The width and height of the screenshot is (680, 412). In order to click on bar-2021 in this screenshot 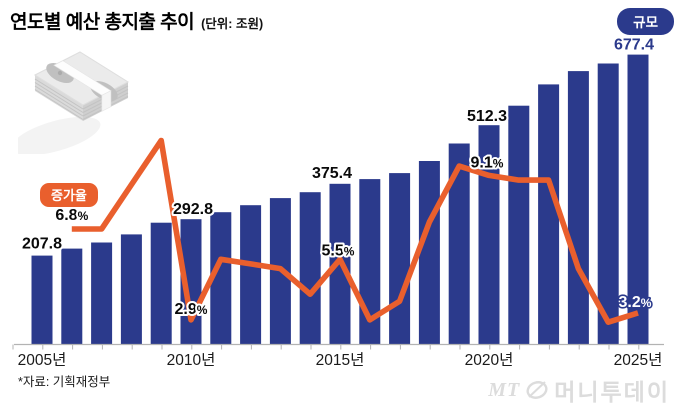, I will do `click(519, 225)`.